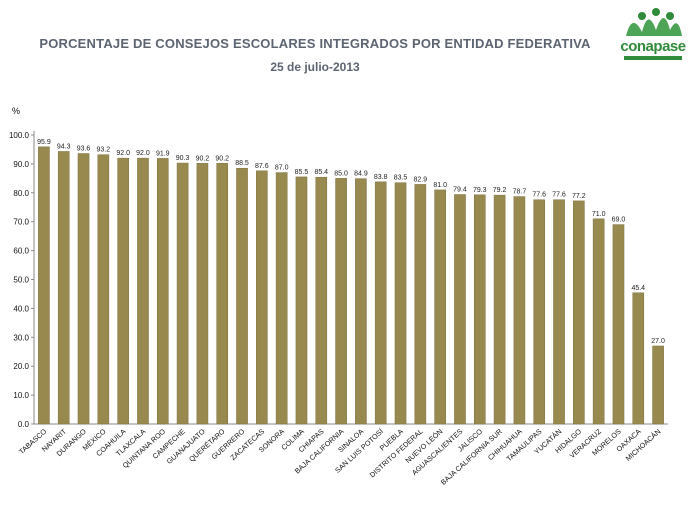 This screenshot has width=693, height=514. I want to click on data-label: 27.0, so click(658, 341).